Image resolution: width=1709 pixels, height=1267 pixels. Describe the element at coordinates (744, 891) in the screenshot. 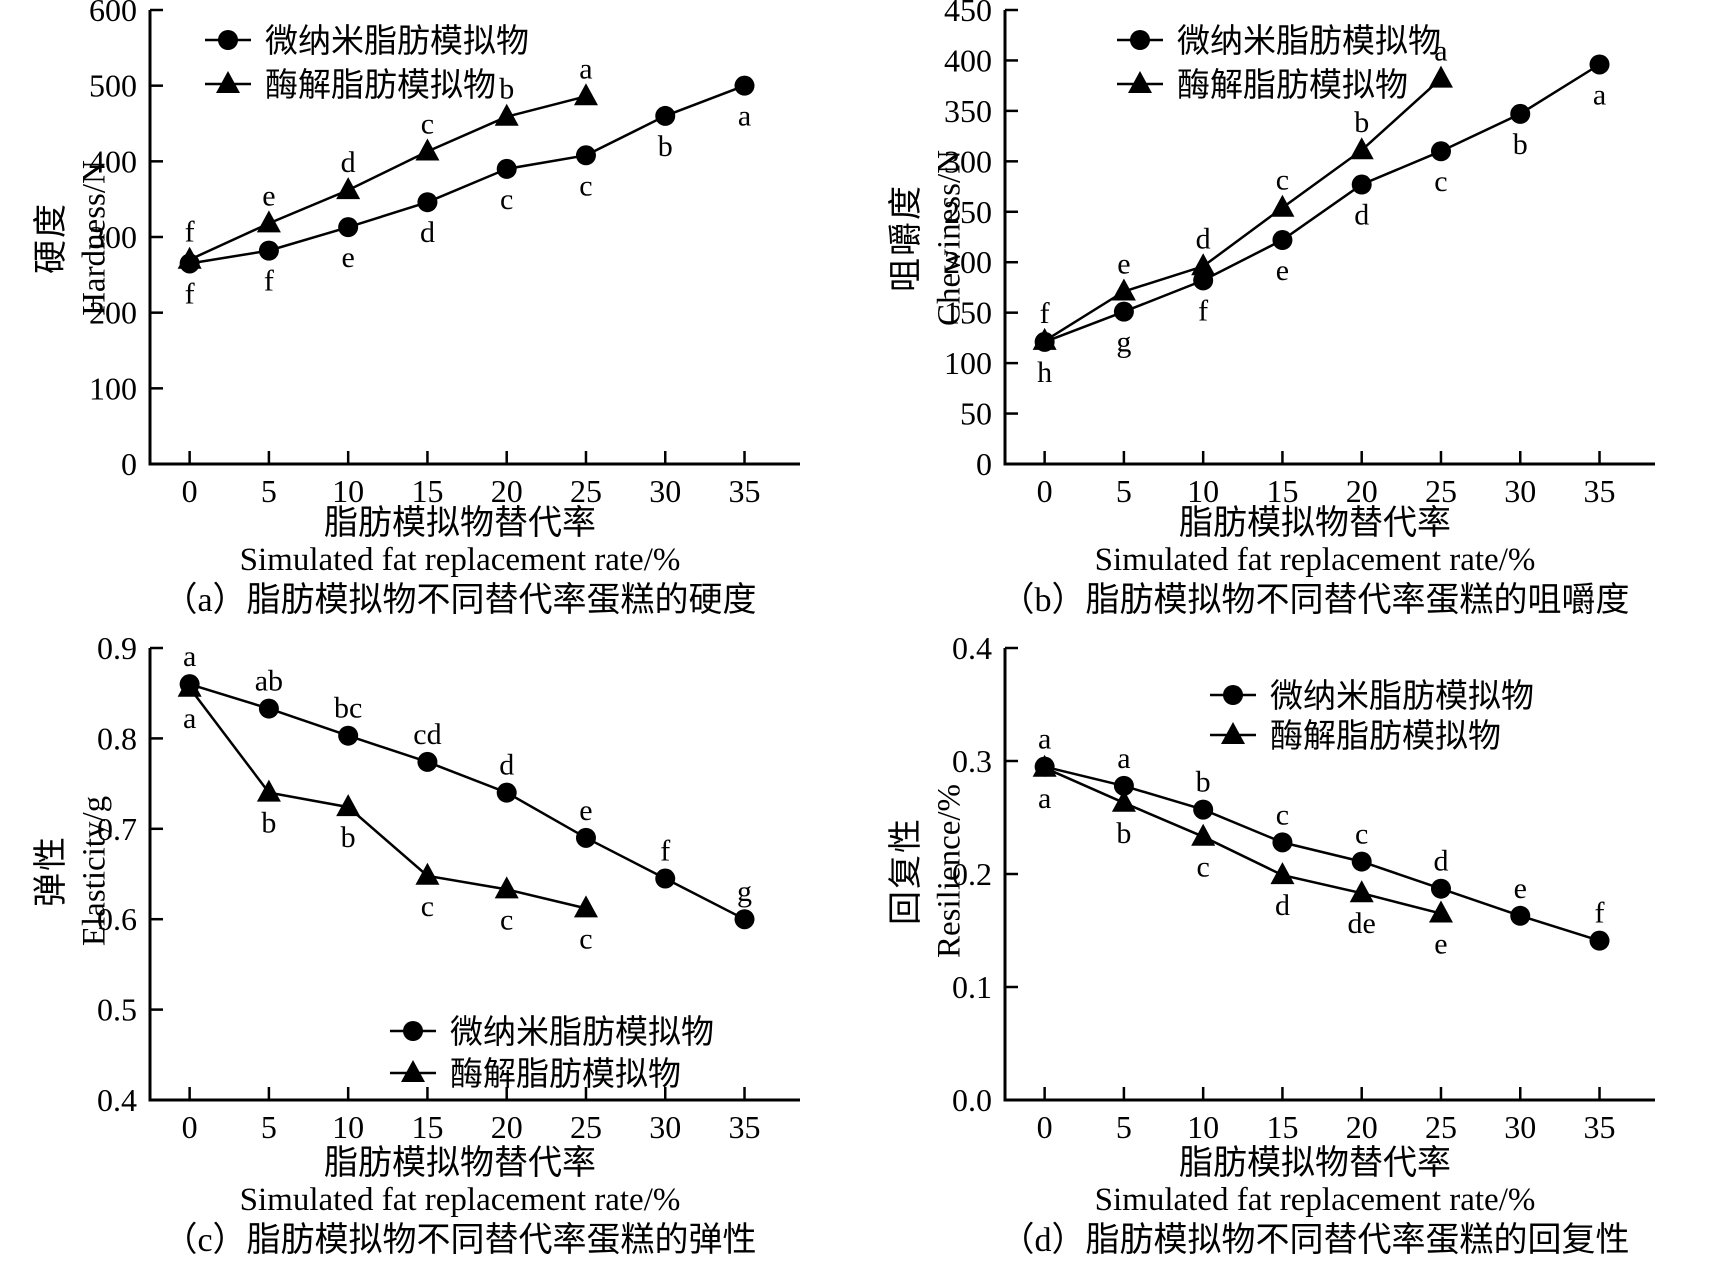

I see `point-label: g` at that location.